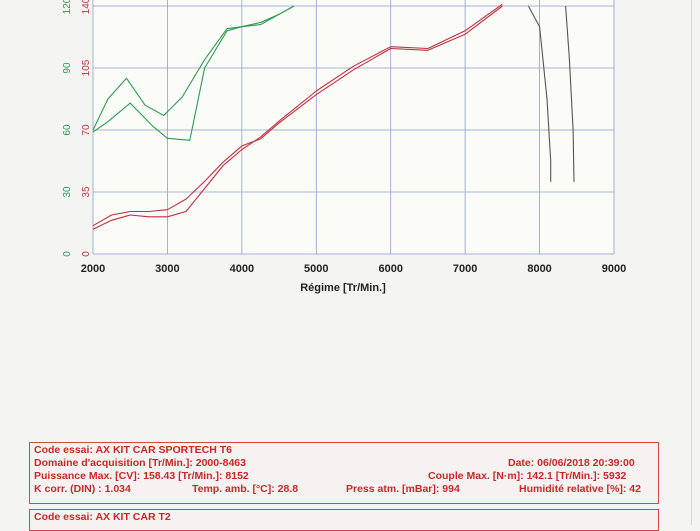 This screenshot has width=700, height=531. What do you see at coordinates (465, 269) in the screenshot?
I see `x-tick-label: 7000` at bounding box center [465, 269].